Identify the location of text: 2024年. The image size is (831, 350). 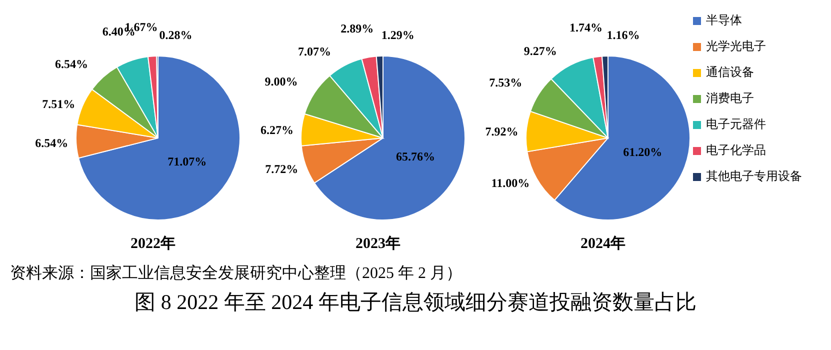
(603, 243).